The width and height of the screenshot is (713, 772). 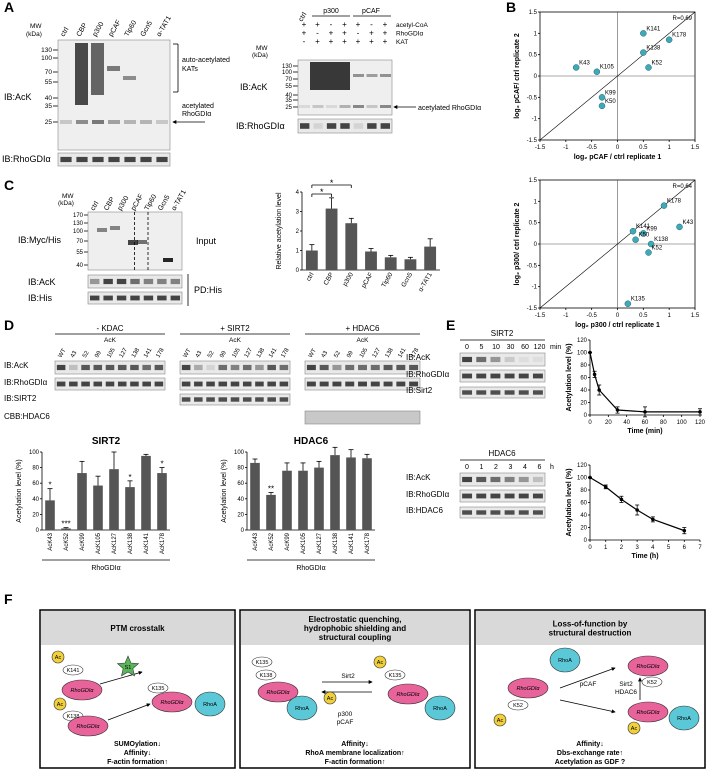 I want to click on scheme-label: RhoA, so click(x=302, y=709).